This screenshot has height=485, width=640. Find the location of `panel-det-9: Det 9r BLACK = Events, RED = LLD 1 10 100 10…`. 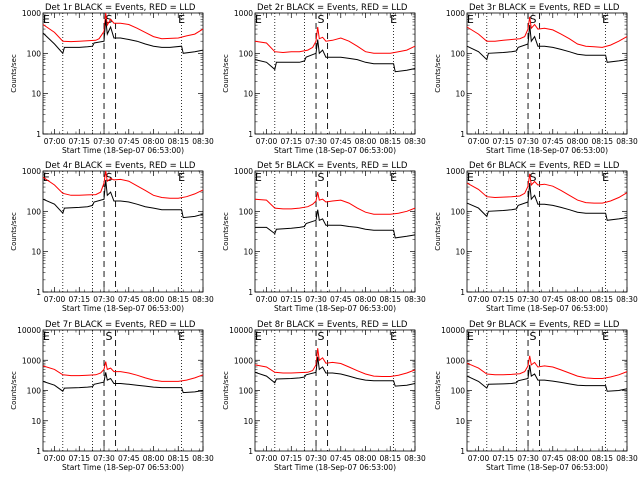

panel-det-9: Det 9r BLACK = Events, RED = LLD 1 10 100 10… is located at coordinates (536, 396).